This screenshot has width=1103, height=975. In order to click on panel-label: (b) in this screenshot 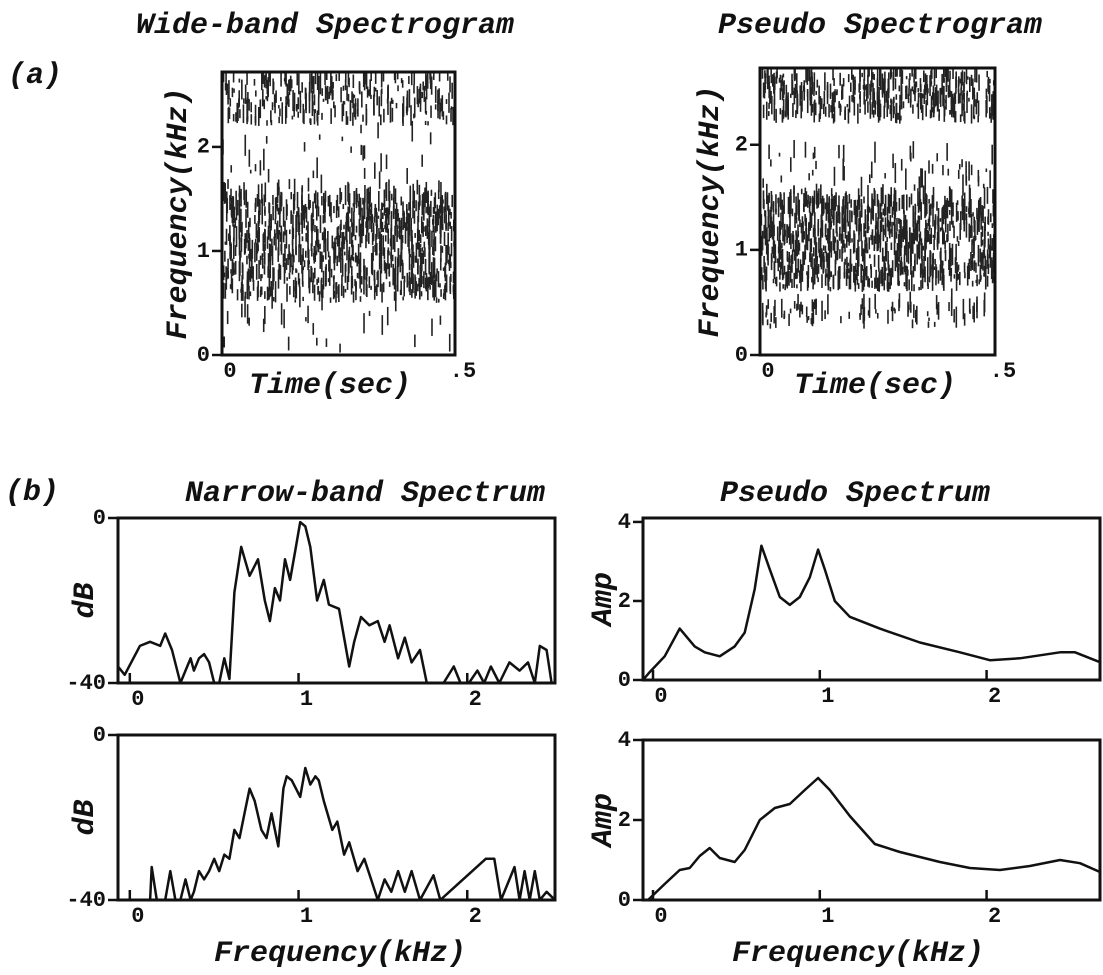, I will do `click(32, 493)`.